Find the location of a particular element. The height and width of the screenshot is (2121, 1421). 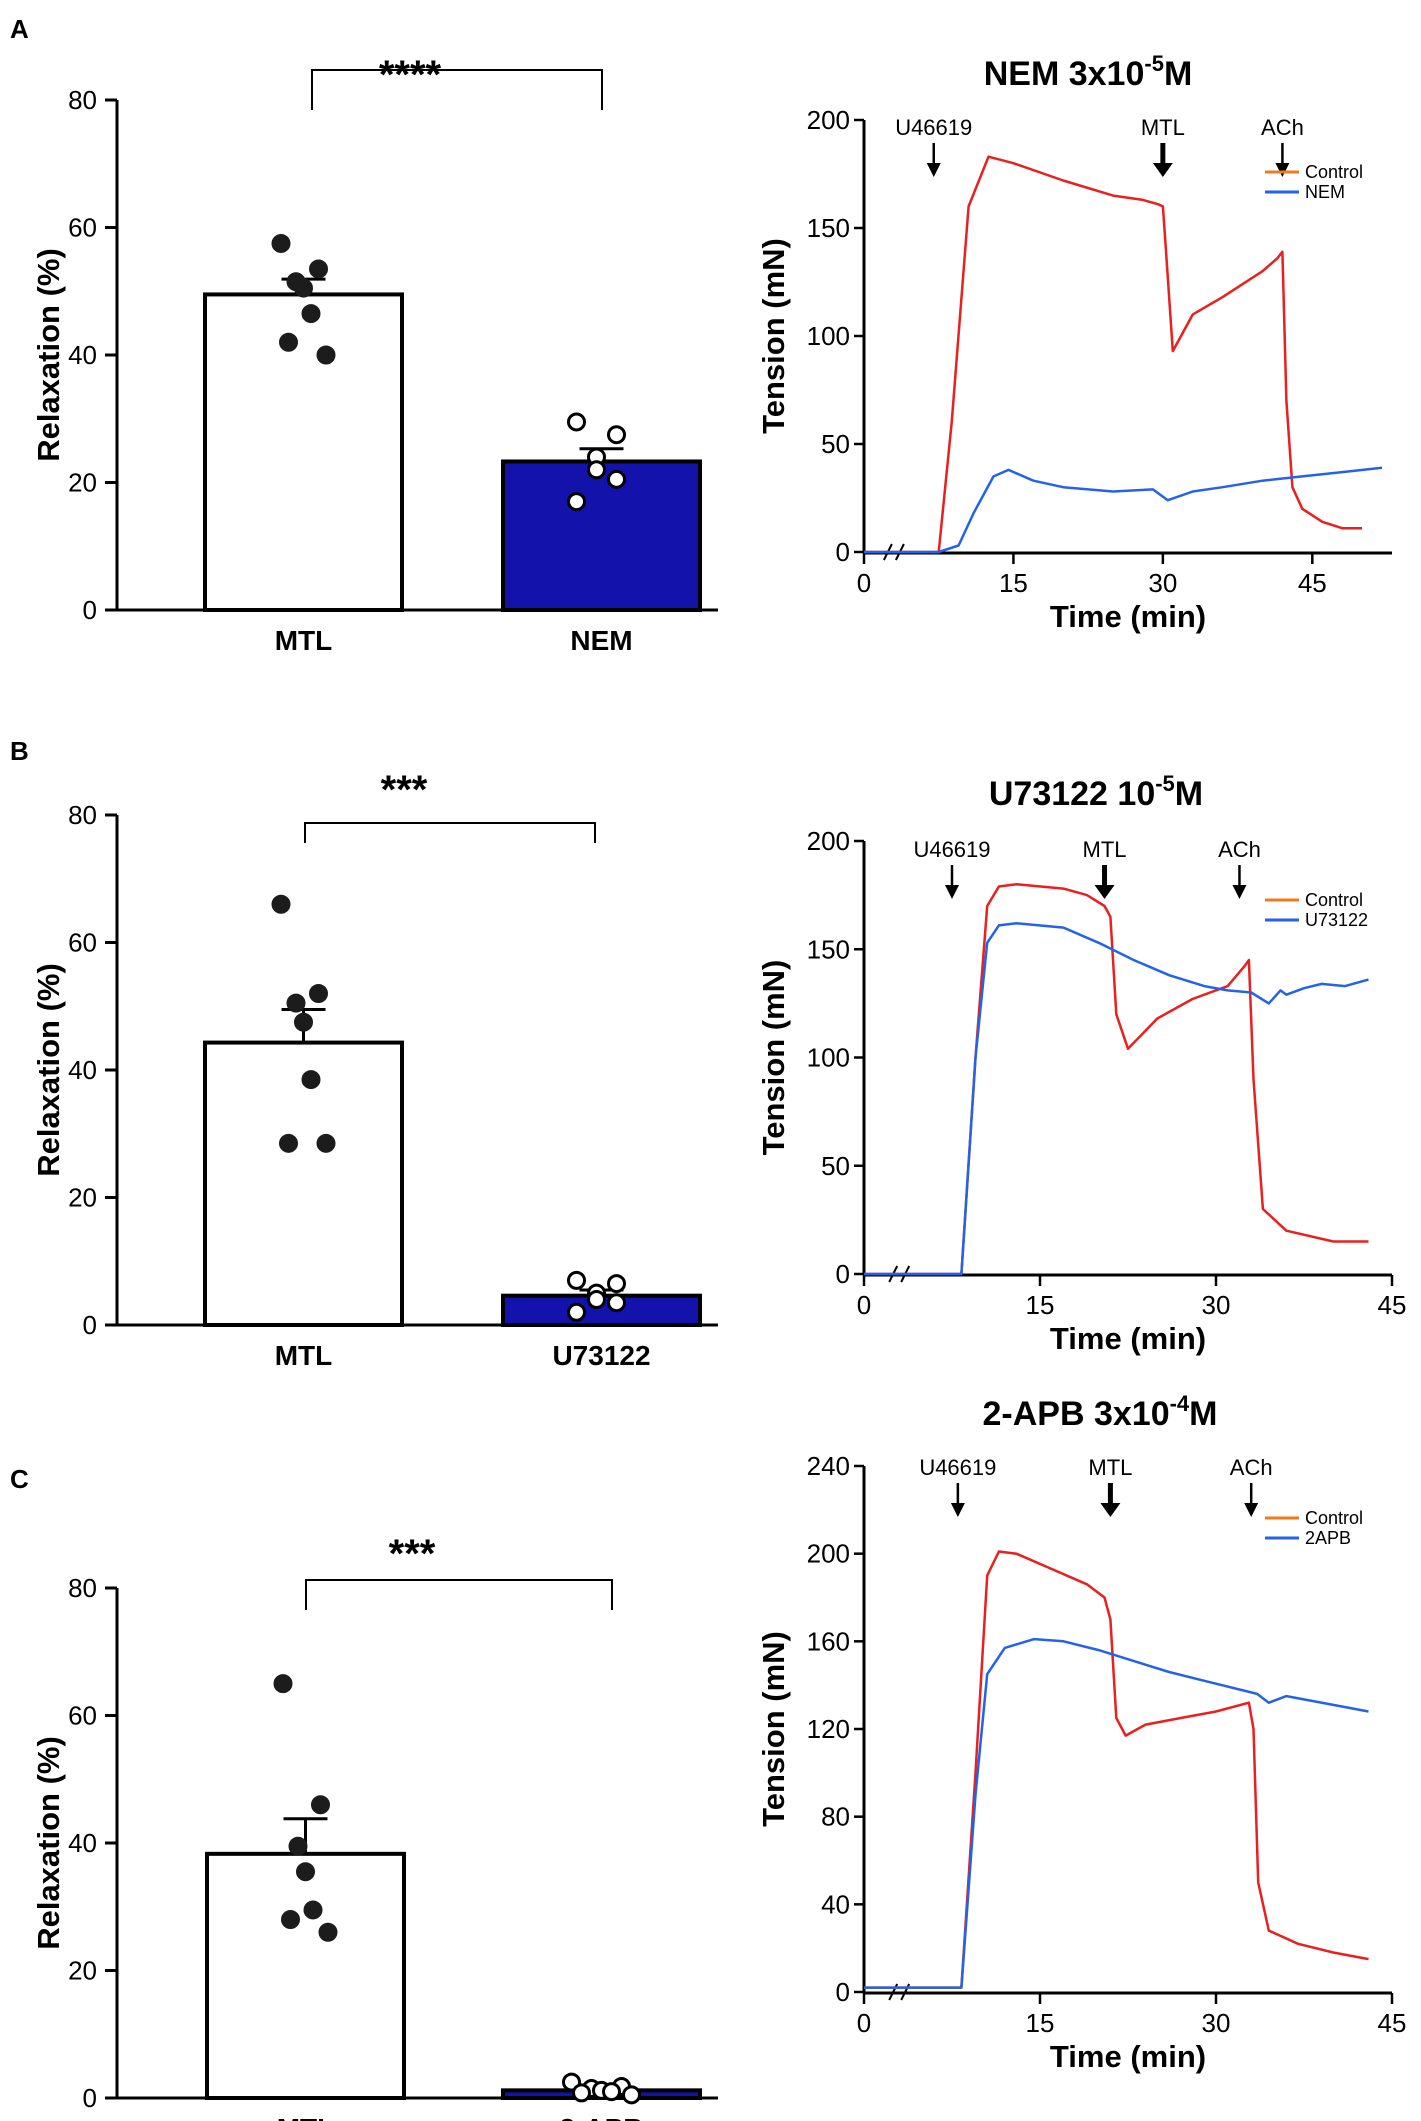

panel-letter-a: A is located at coordinates (19, 29).